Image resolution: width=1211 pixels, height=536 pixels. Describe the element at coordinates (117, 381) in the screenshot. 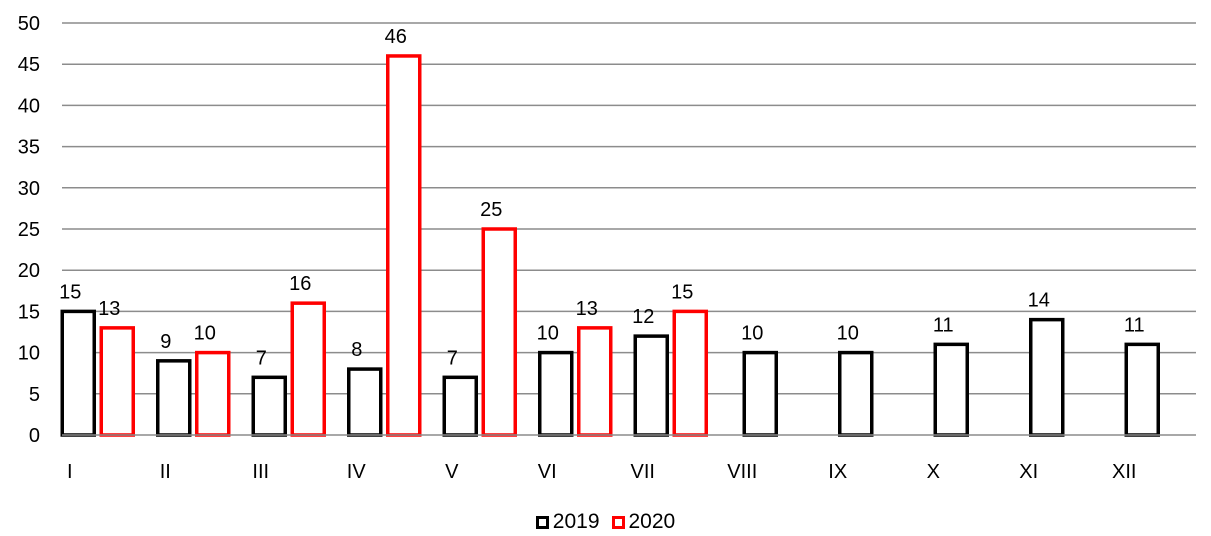

I see `bar-2020-I` at that location.